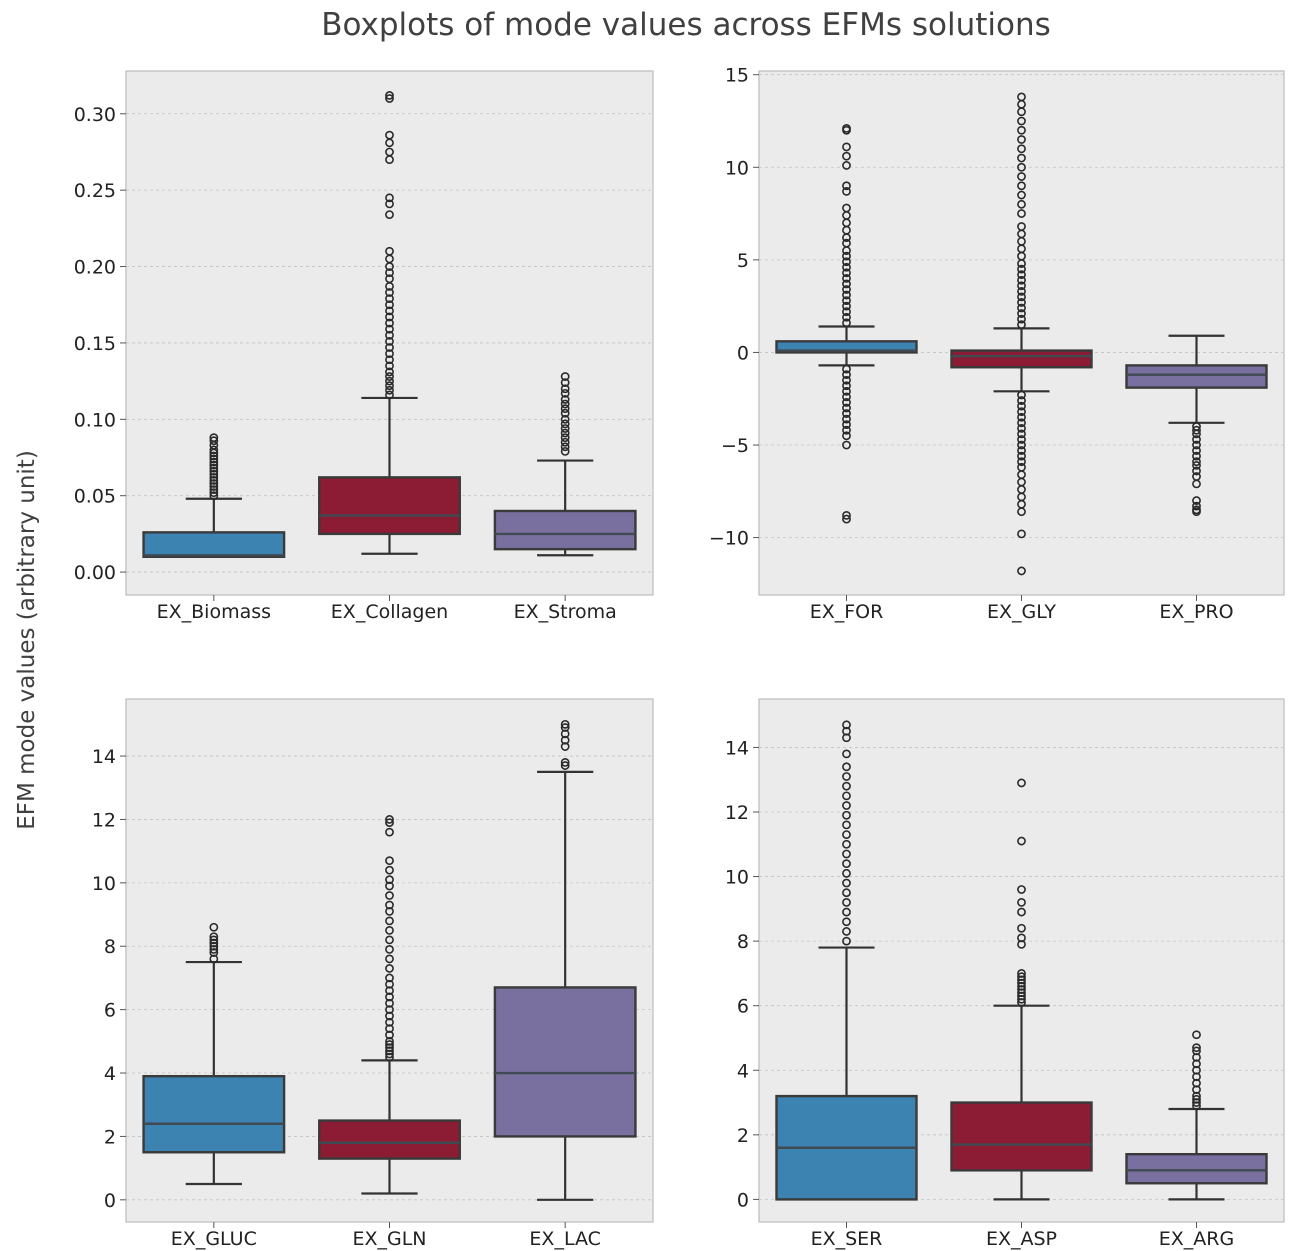  I want to click on y-tick-label: 0.25, so click(95, 191).